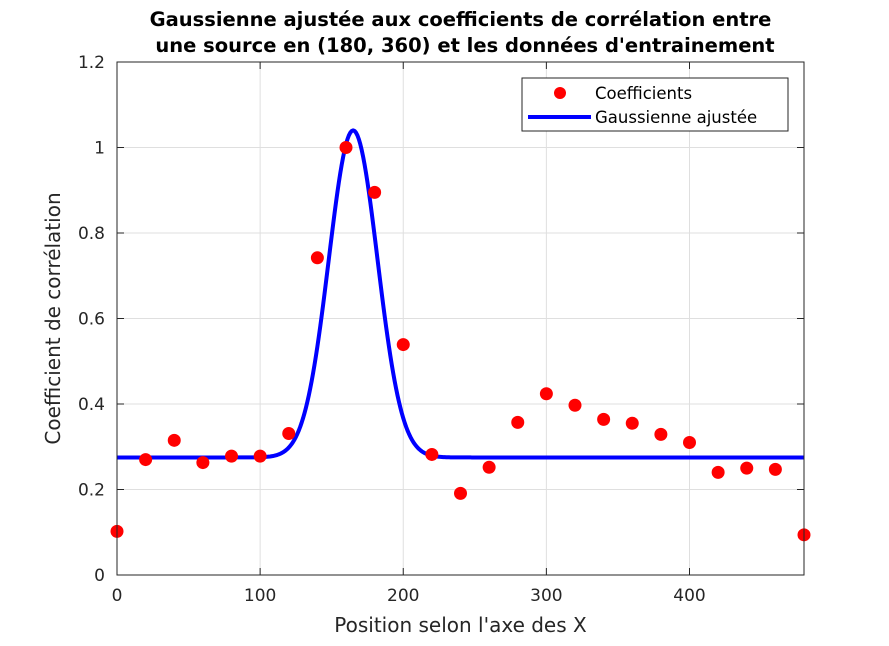 This screenshot has width=889, height=646. I want to click on y-tick-label: 0.2, so click(91, 491).